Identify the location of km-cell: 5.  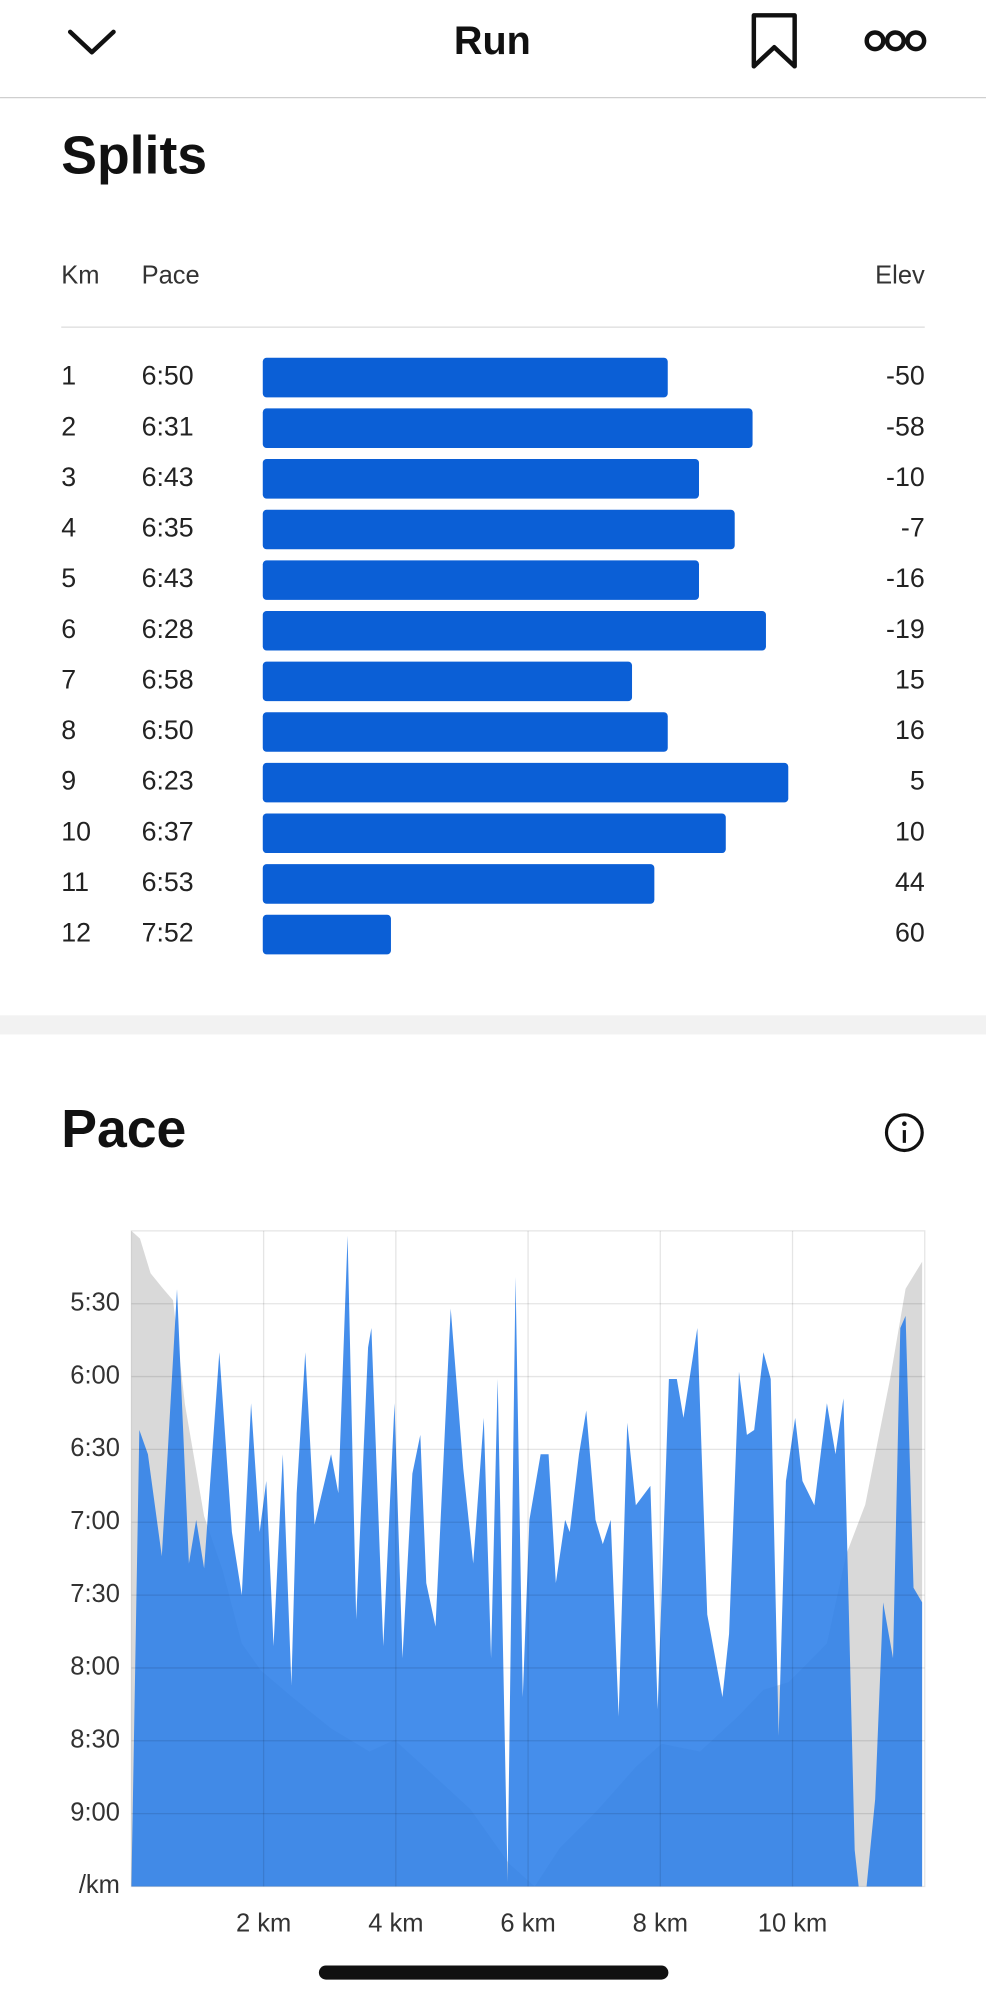
(68, 578).